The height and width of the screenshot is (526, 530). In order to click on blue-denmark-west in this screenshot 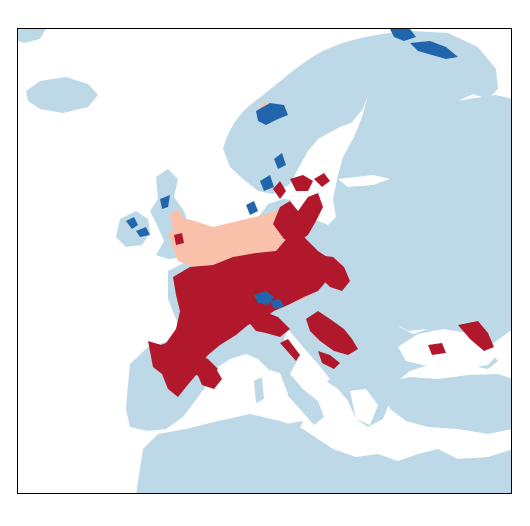, I will do `click(267, 183)`.